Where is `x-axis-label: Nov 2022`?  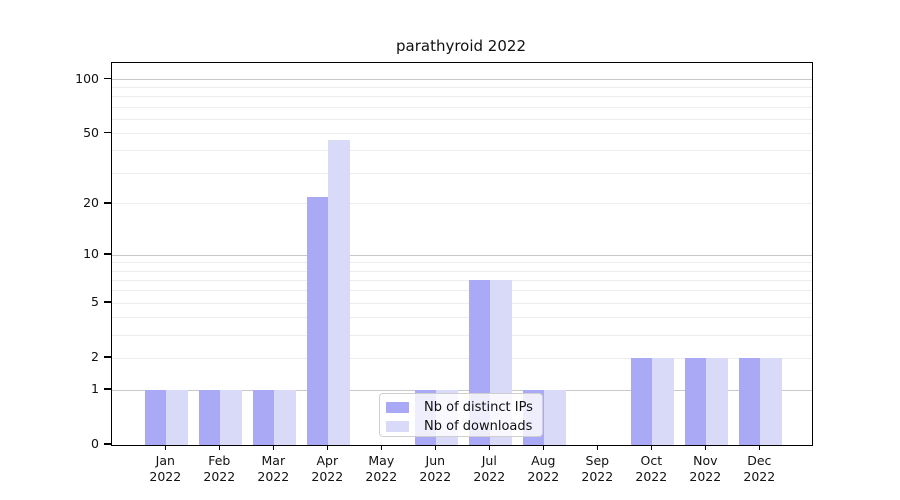
x-axis-label: Nov 2022 is located at coordinates (705, 468).